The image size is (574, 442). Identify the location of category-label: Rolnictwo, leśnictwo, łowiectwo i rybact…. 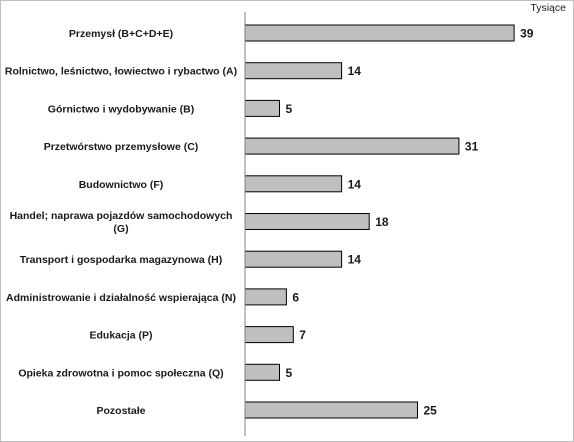
(121, 72).